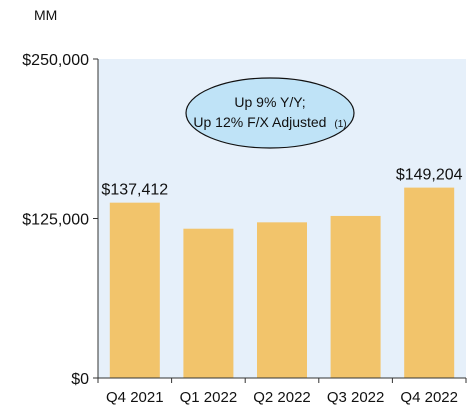  Describe the element at coordinates (259, 122) in the screenshot. I see `callout-line2-main: Up 12% F/X Adjusted` at that location.